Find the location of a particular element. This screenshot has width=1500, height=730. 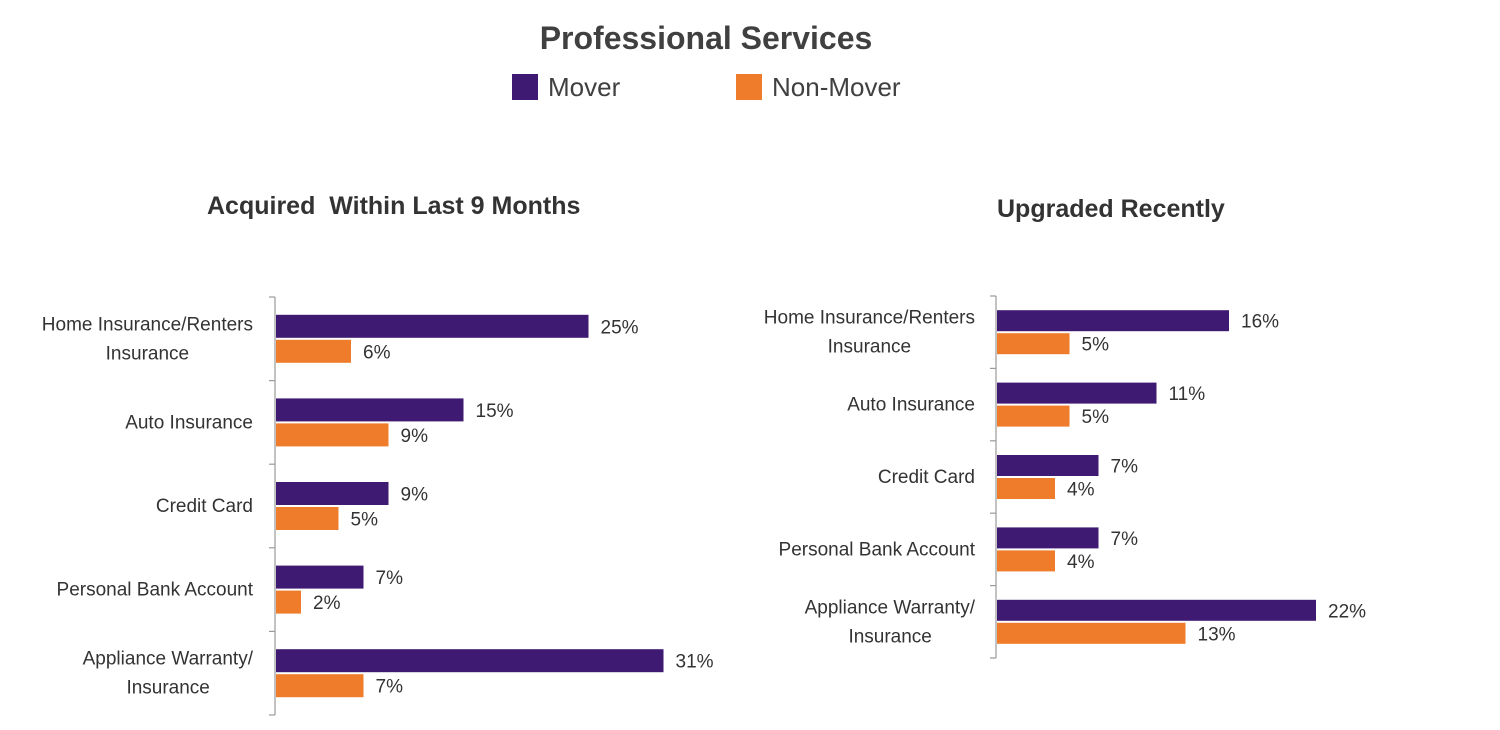

legend-item-mover: Mover is located at coordinates (566, 87).